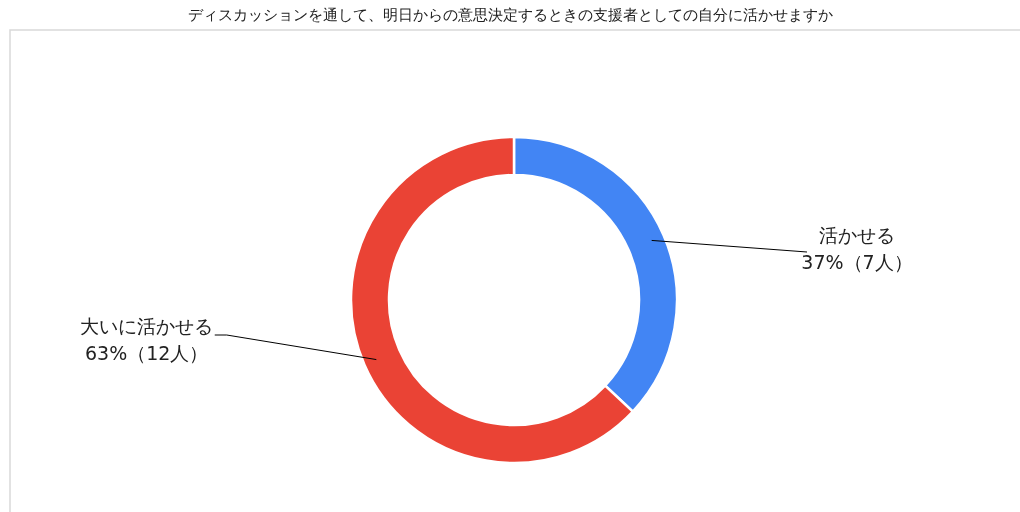 Image resolution: width=1020 pixels, height=512 pixels. What do you see at coordinates (510, 15) in the screenshot?
I see `chart-title: ディスカッションを通して、明日からの意思決定するときの支援者としての自分に活かせますか` at bounding box center [510, 15].